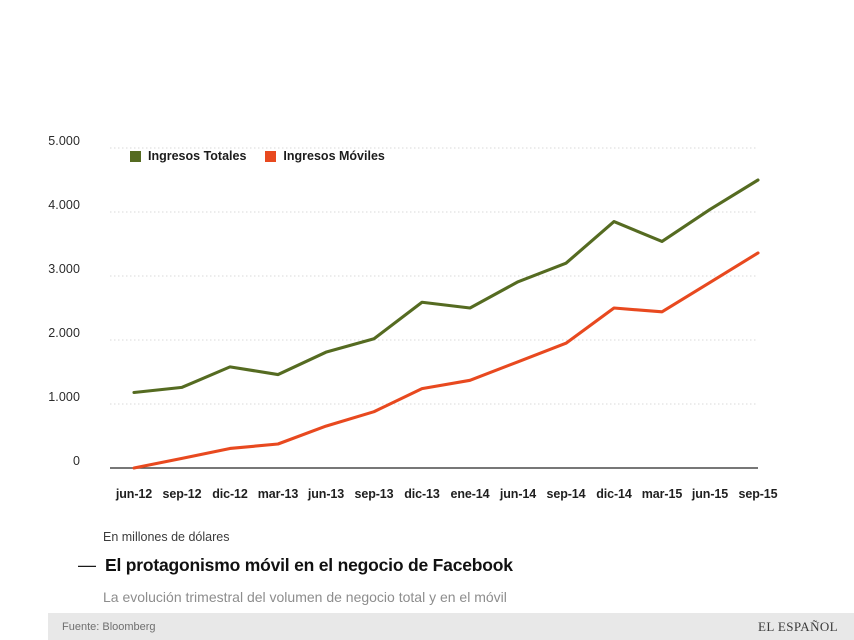  What do you see at coordinates (278, 494) in the screenshot?
I see `x-tick-label: mar-13` at bounding box center [278, 494].